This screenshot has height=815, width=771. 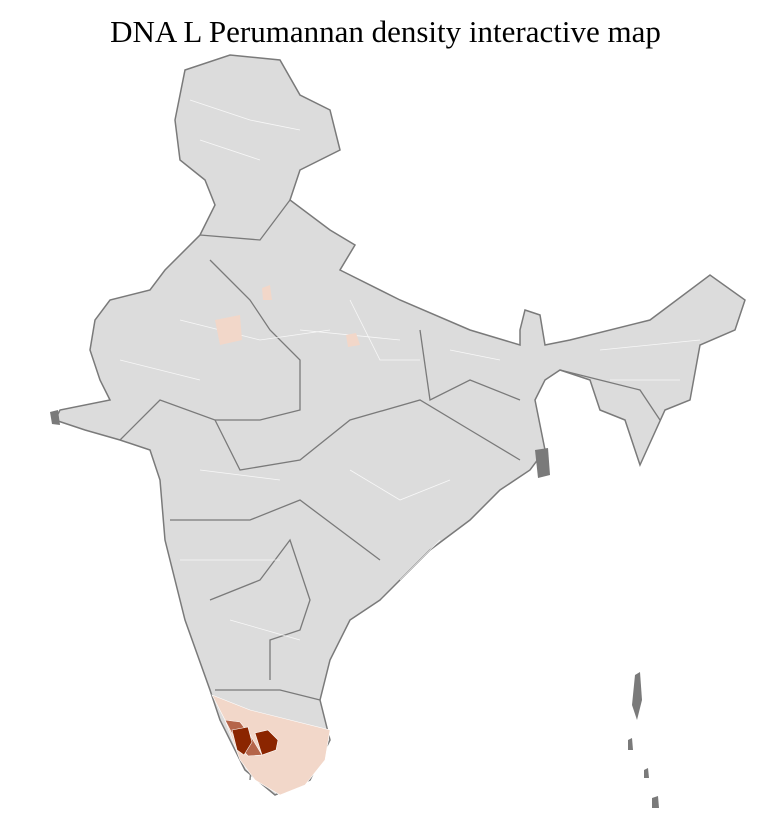 I want to click on sundarbans-region, so click(x=542, y=463).